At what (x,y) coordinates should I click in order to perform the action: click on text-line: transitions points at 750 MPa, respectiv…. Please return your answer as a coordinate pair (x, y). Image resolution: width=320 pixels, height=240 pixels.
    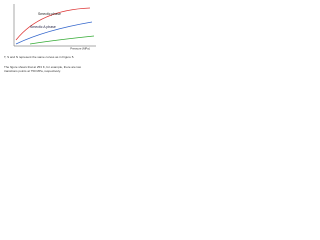
    Looking at the image, I should click on (32, 71).